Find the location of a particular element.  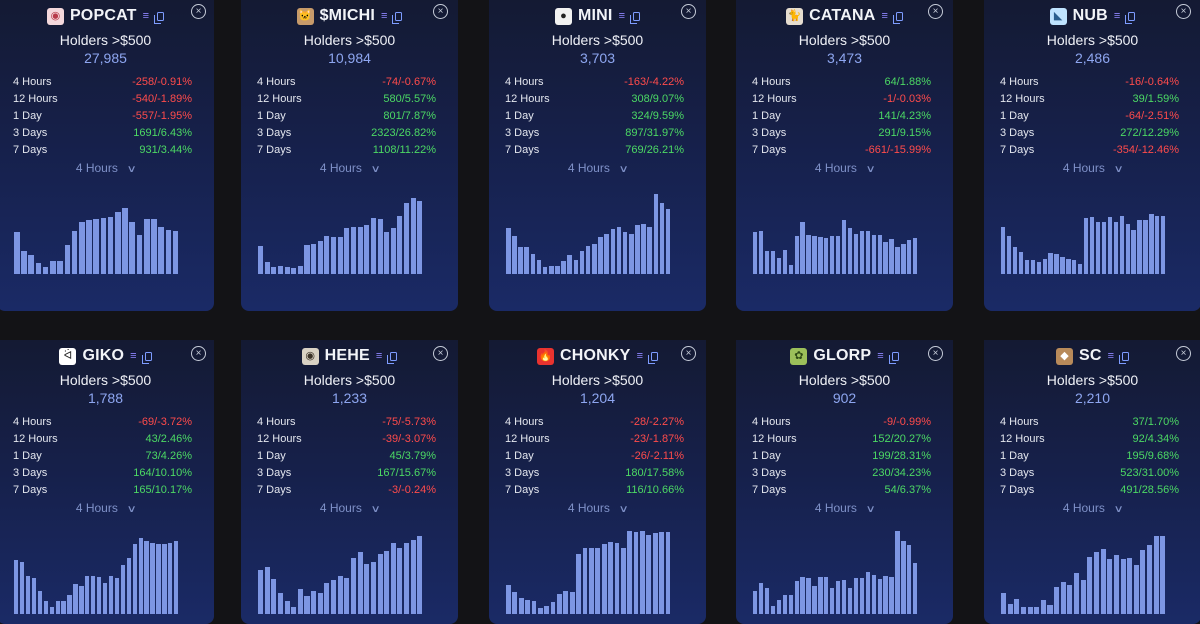

holders-count: 1,204 is located at coordinates (597, 398).